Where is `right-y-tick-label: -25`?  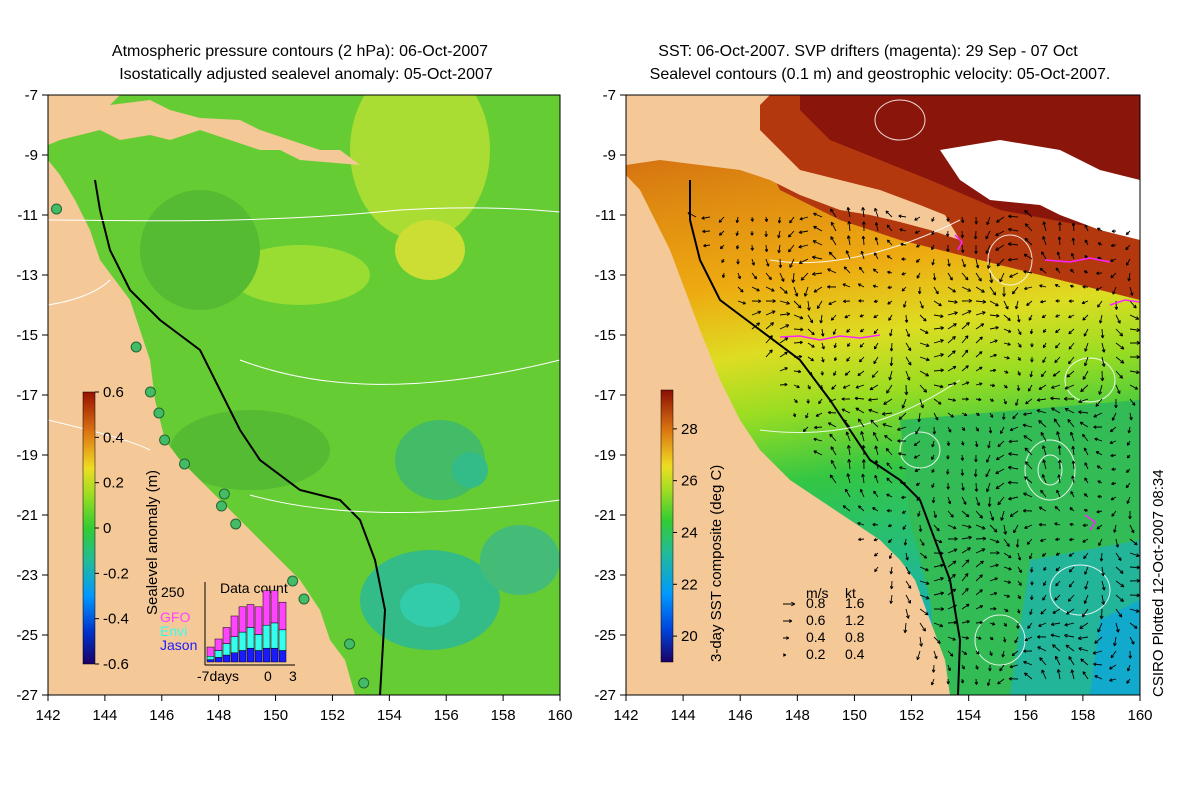 right-y-tick-label: -25 is located at coordinates (605, 635).